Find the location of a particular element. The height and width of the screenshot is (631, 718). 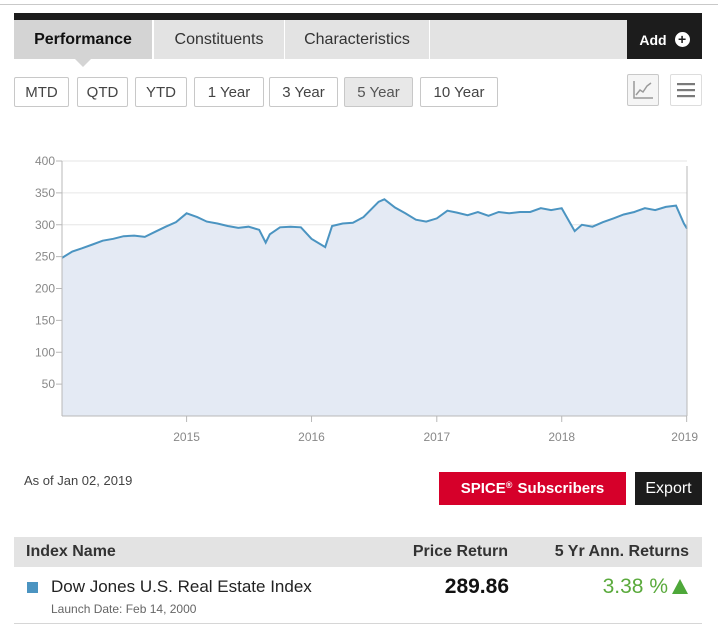

add-button: Add + is located at coordinates (664, 39).